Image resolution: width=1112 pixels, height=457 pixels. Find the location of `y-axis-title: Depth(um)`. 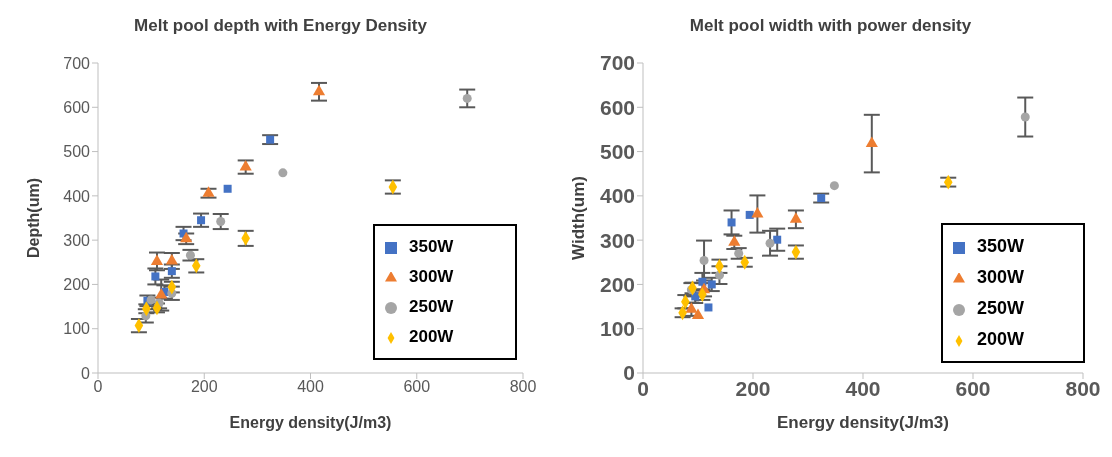

y-axis-title: Depth(um) is located at coordinates (33, 218).